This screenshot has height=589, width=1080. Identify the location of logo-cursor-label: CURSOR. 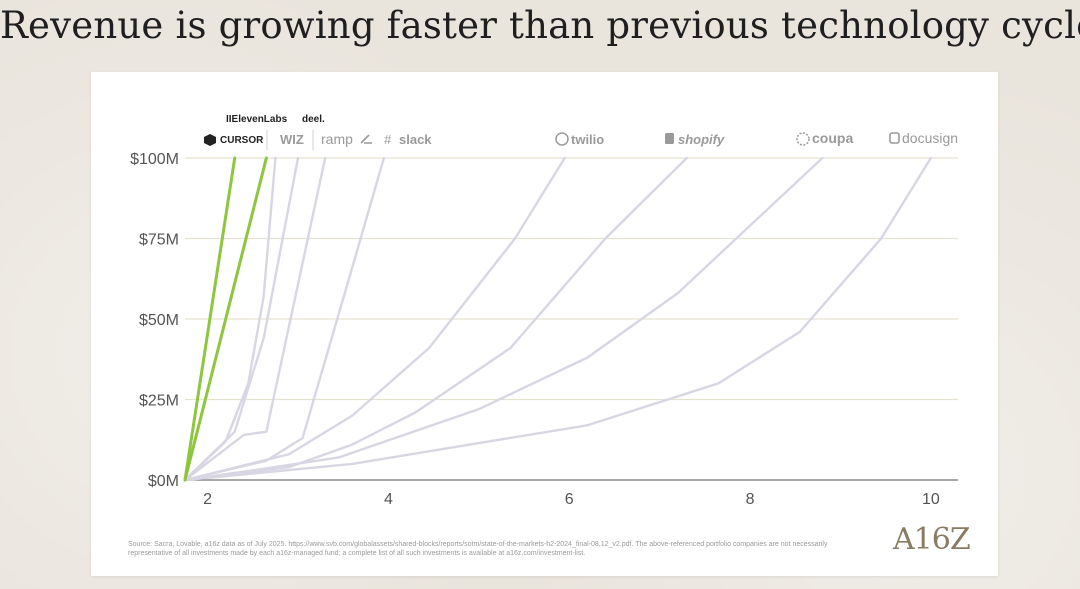
(242, 140).